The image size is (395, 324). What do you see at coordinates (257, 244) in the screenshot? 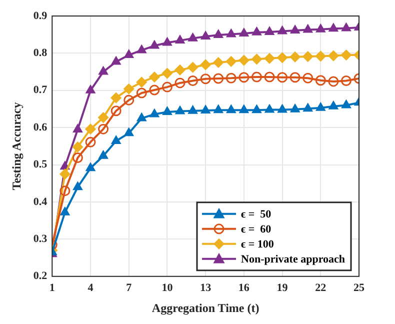
I see `legend-label: ϵ = 100` at bounding box center [257, 244].